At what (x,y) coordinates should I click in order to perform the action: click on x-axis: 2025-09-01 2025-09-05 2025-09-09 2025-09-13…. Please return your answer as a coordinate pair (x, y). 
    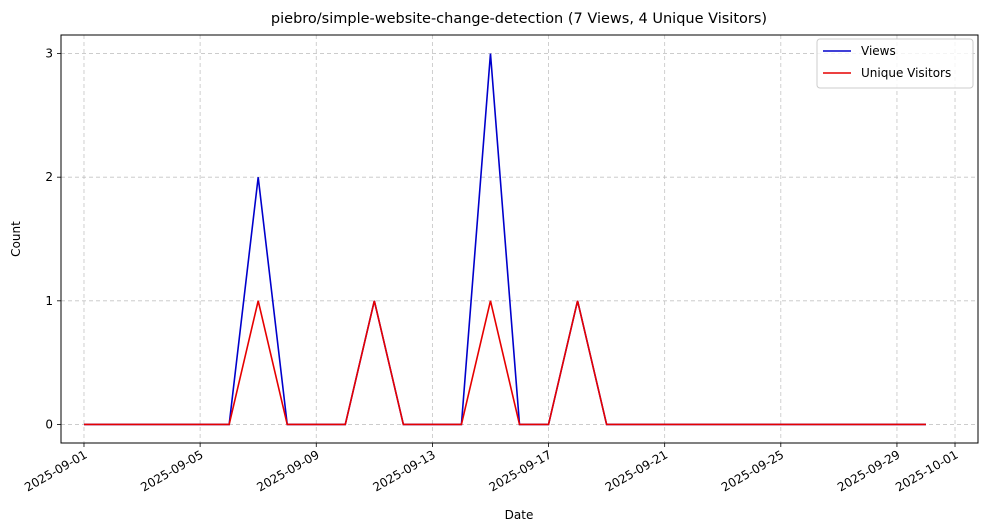
    Looking at the image, I should click on (491, 468).